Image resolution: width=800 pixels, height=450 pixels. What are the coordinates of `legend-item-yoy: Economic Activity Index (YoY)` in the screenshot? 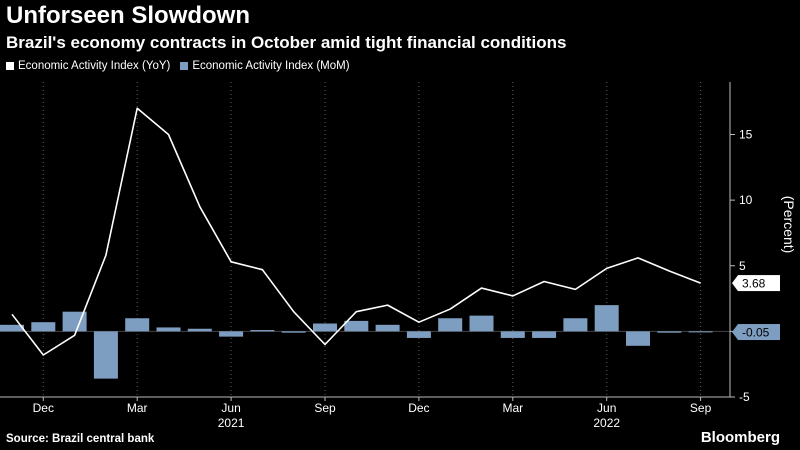 It's located at (88, 66).